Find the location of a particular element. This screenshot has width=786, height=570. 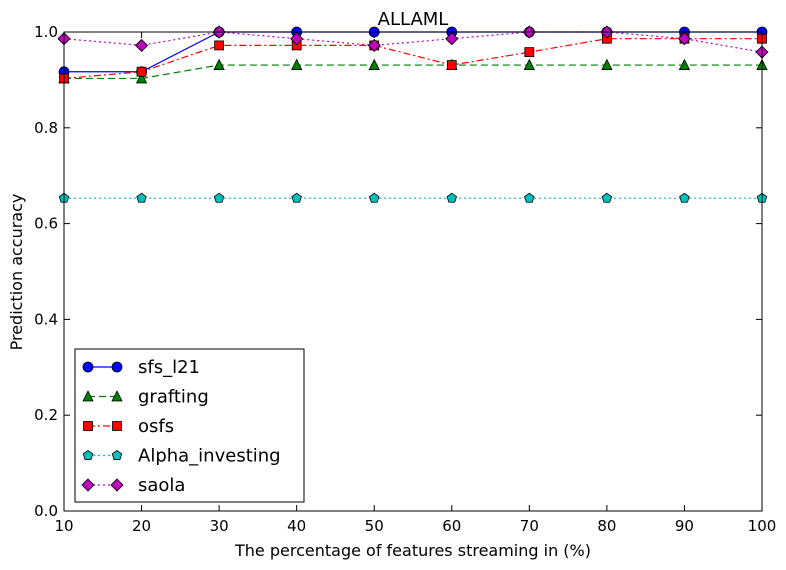

x-tick-label: 60 is located at coordinates (451, 526).